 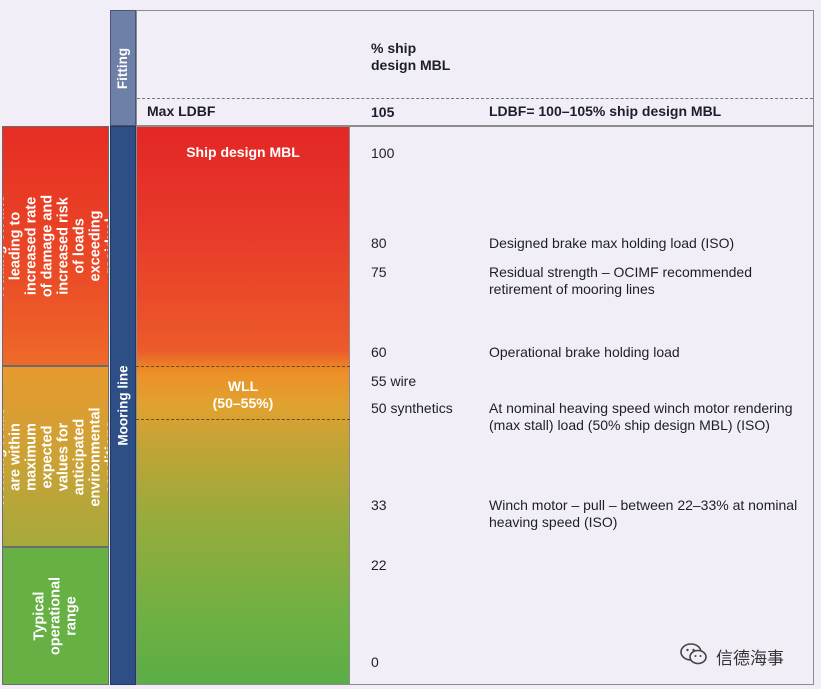 What do you see at coordinates (379, 505) in the screenshot?
I see `value-33: 33` at bounding box center [379, 505].